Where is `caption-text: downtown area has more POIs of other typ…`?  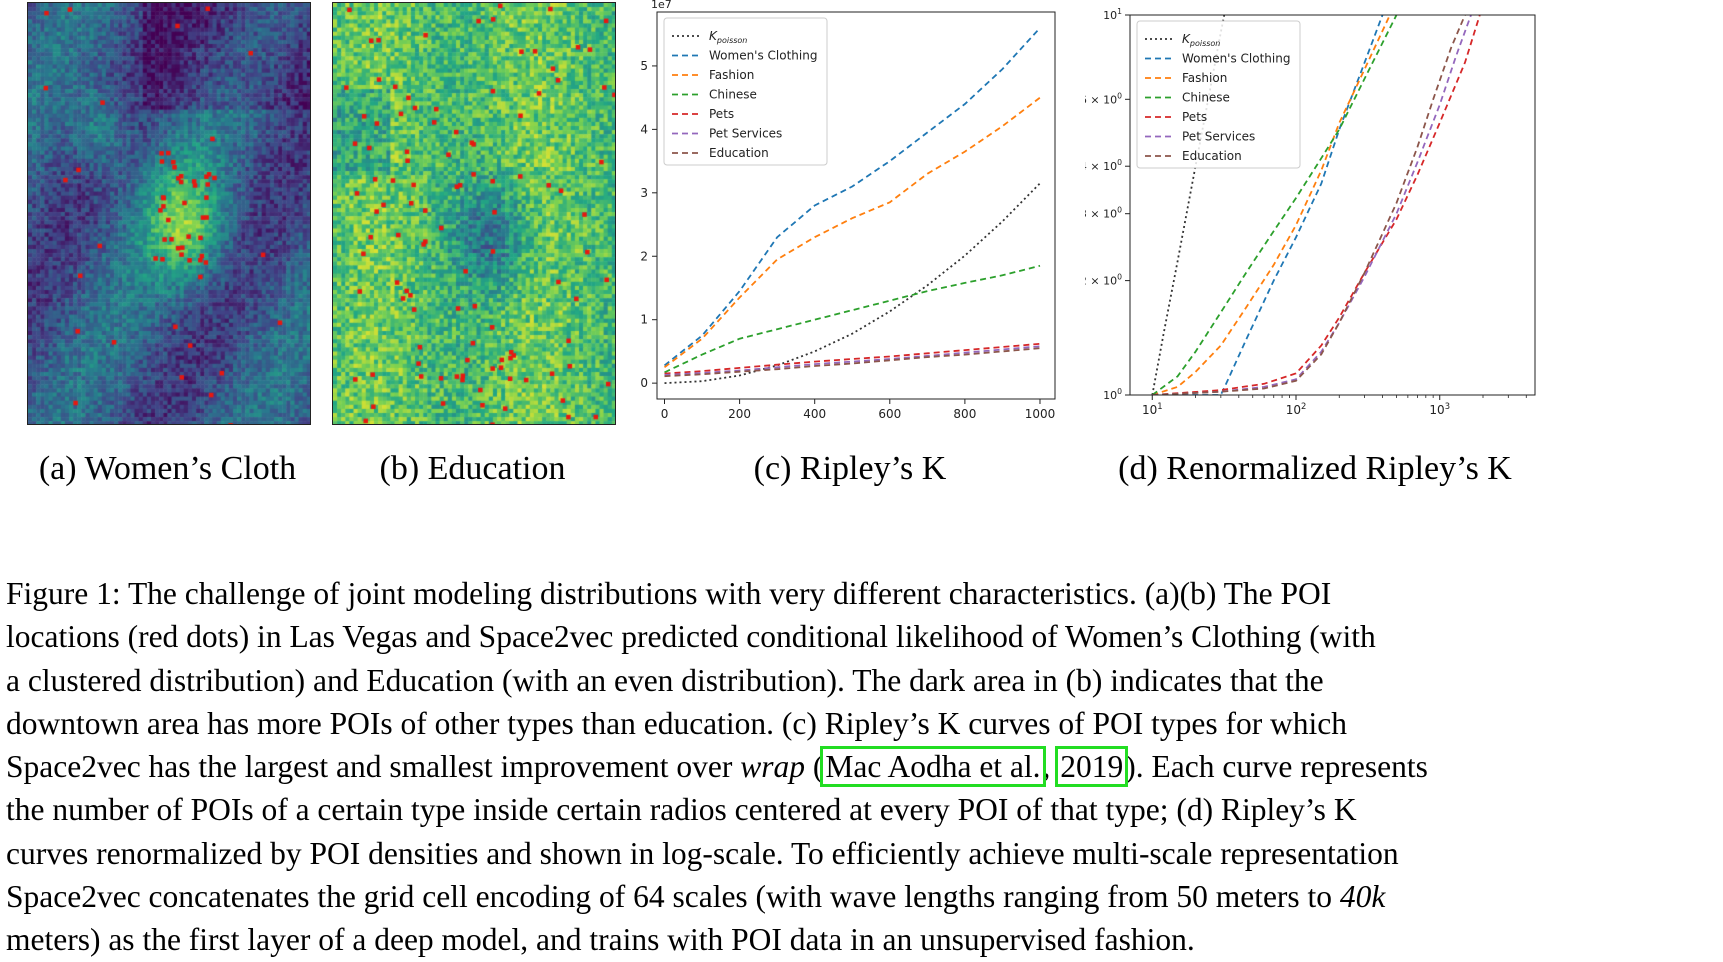
caption-text: downtown area has more POIs of other typ… is located at coordinates (677, 723).